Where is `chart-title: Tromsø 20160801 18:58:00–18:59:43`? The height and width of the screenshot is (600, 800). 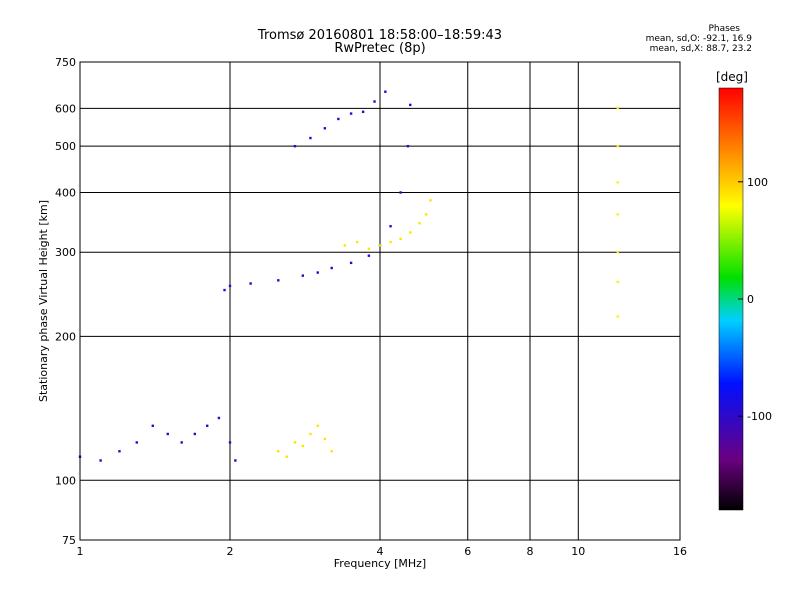
chart-title: Tromsø 20160801 18:58:00–18:59:43 is located at coordinates (380, 35).